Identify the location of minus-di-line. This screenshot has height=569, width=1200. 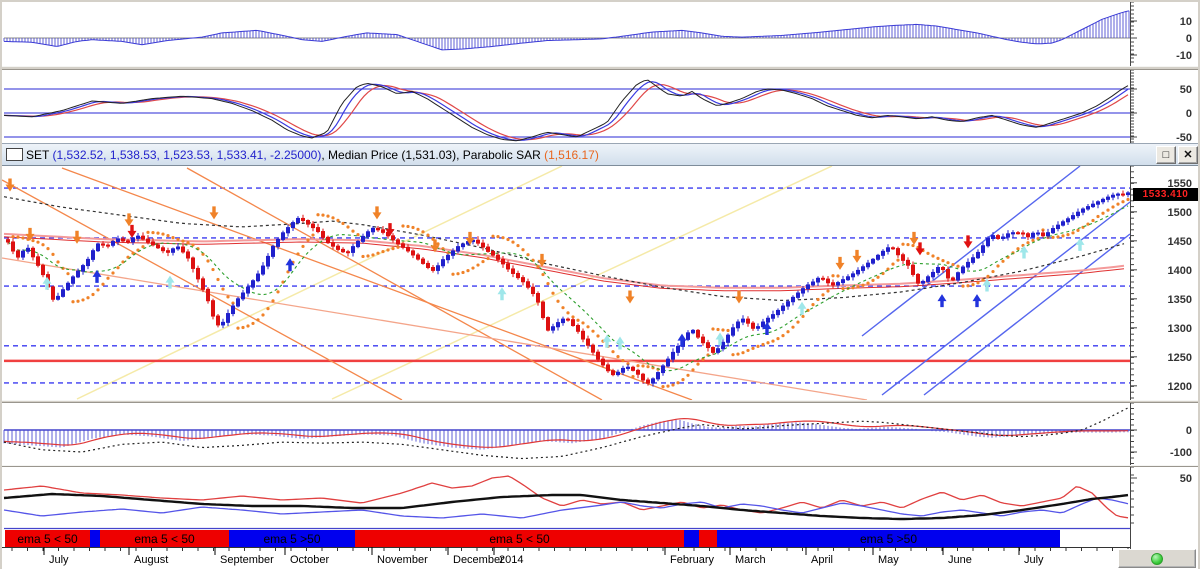
(566, 508).